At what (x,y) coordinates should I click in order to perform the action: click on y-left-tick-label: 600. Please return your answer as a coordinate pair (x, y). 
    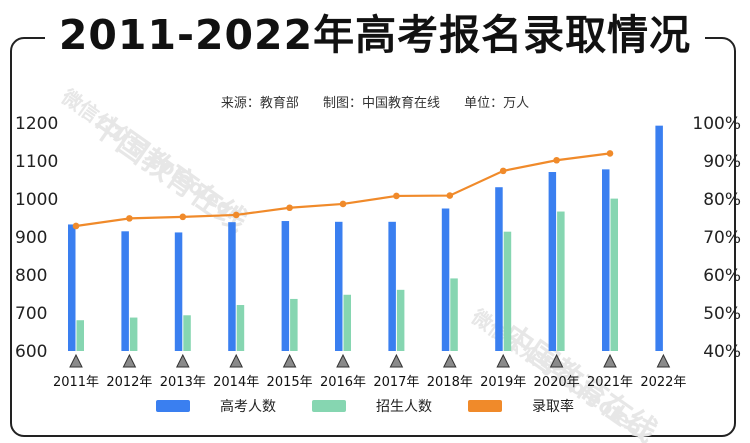
    Looking at the image, I should click on (31, 352).